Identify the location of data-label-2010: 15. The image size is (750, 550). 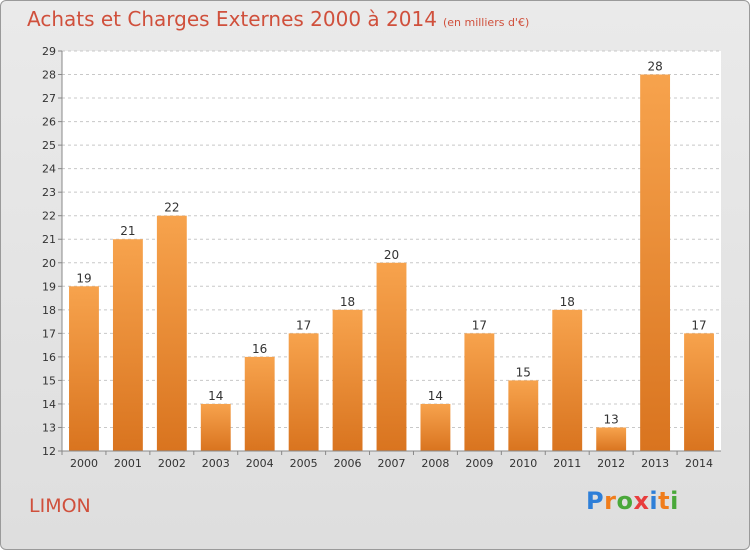
(523, 372).